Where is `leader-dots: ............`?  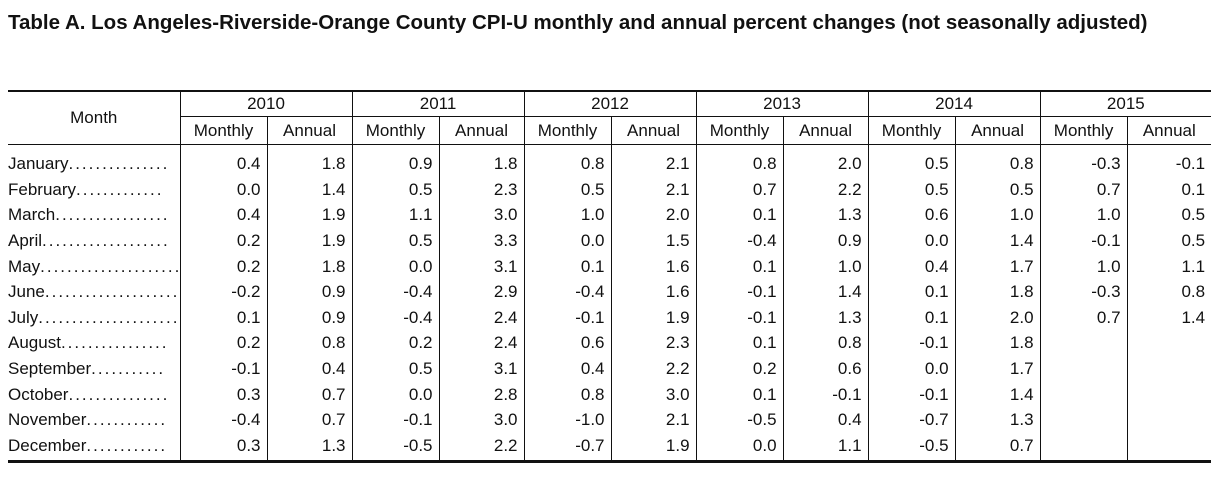
leader-dots: ............ is located at coordinates (127, 445).